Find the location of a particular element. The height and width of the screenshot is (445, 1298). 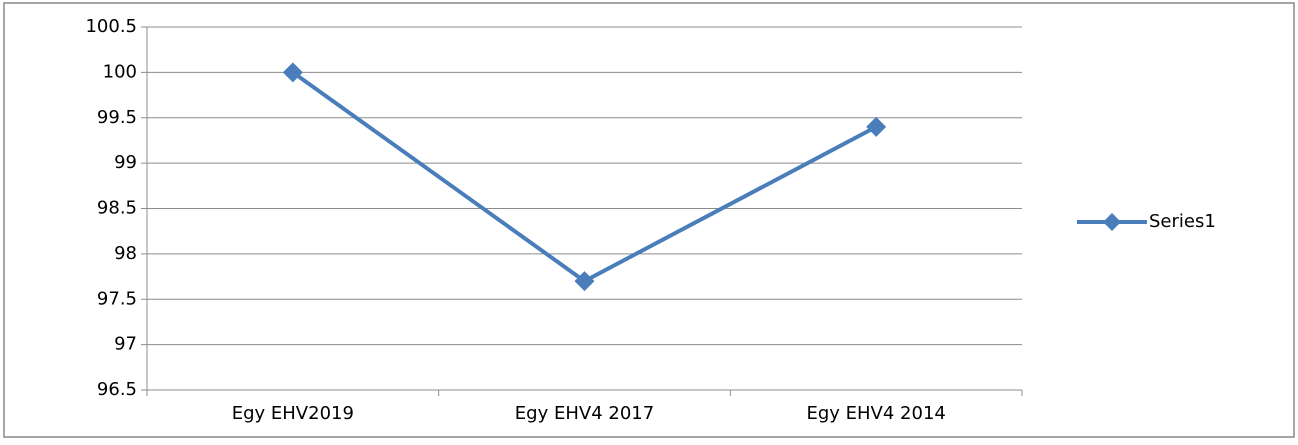

y-tick-label: 97.5 is located at coordinates (117, 298).